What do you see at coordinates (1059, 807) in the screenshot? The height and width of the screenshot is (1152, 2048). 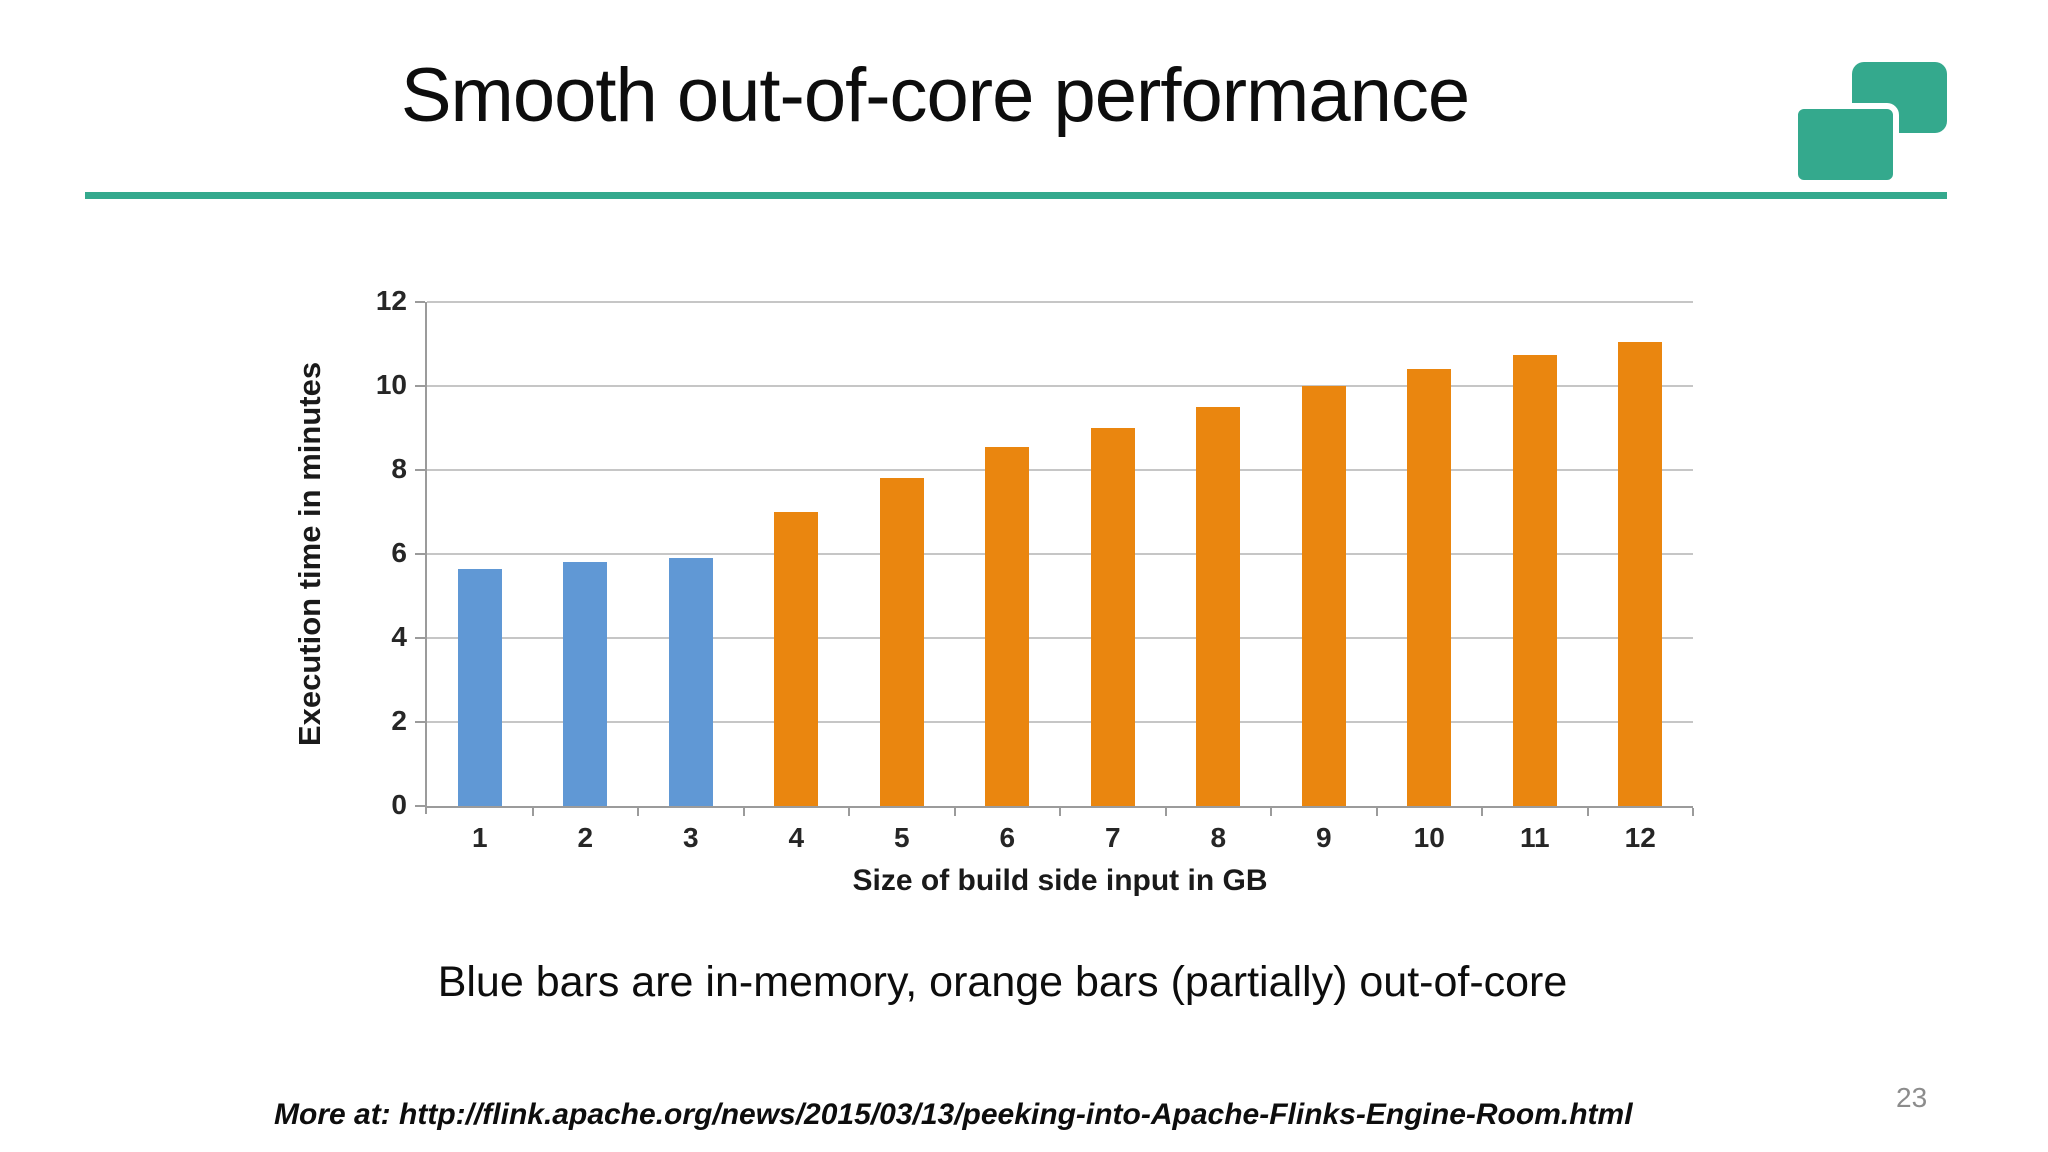 I see `x-axis-line` at bounding box center [1059, 807].